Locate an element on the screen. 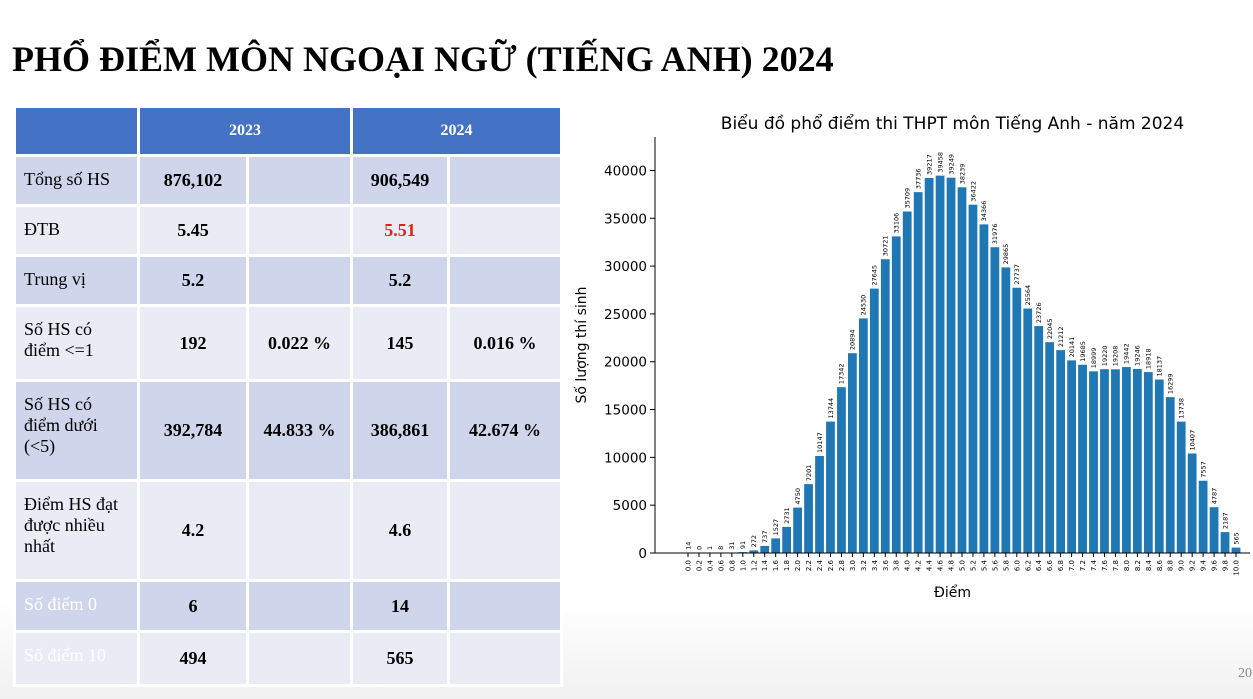 Image resolution: width=1253 pixels, height=699 pixels. x-tick-label: 4.2 is located at coordinates (919, 565).